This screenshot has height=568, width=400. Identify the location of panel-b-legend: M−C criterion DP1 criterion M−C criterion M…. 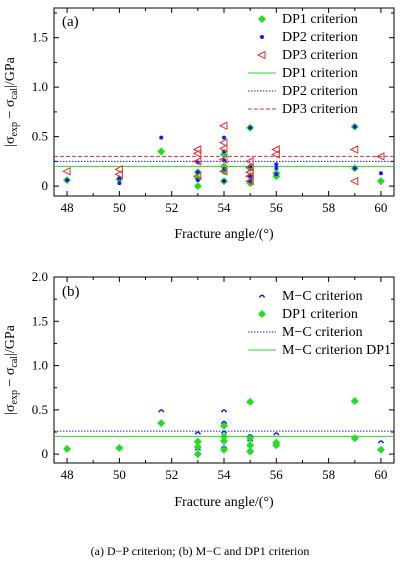
(319, 323).